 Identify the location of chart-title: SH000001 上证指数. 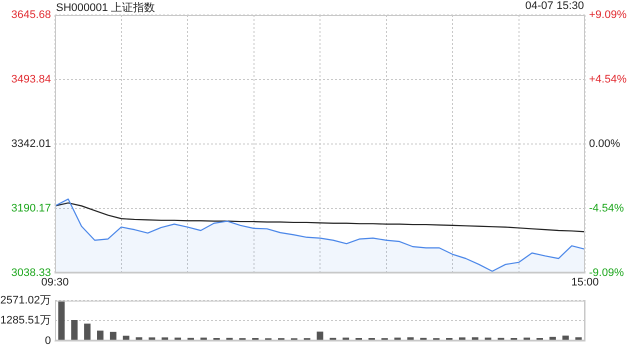
(106, 8).